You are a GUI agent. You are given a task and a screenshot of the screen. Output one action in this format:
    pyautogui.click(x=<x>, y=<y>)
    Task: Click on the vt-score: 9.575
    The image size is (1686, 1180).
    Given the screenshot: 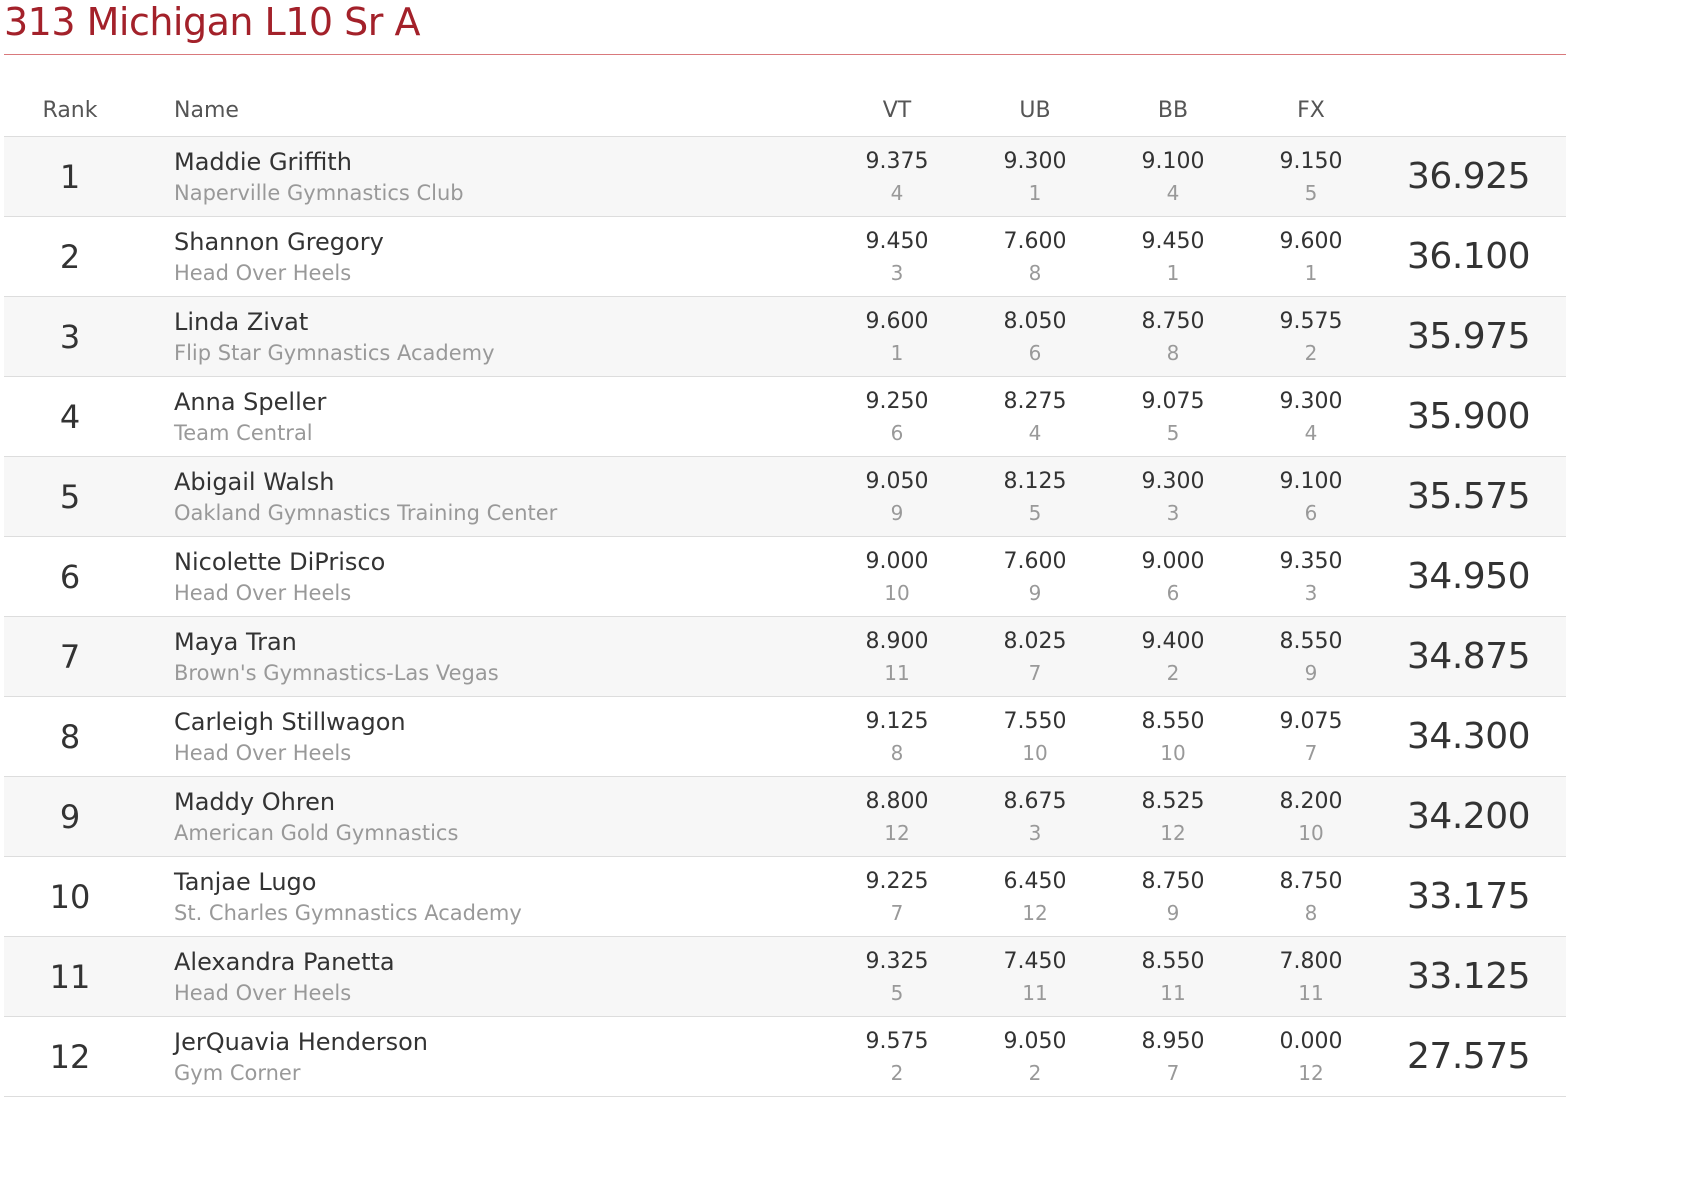 What is the action you would take?
    pyautogui.click(x=897, y=1041)
    